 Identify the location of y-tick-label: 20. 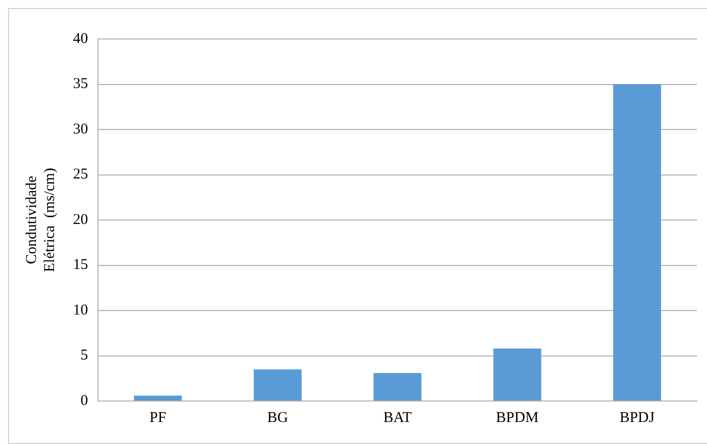
(80, 220).